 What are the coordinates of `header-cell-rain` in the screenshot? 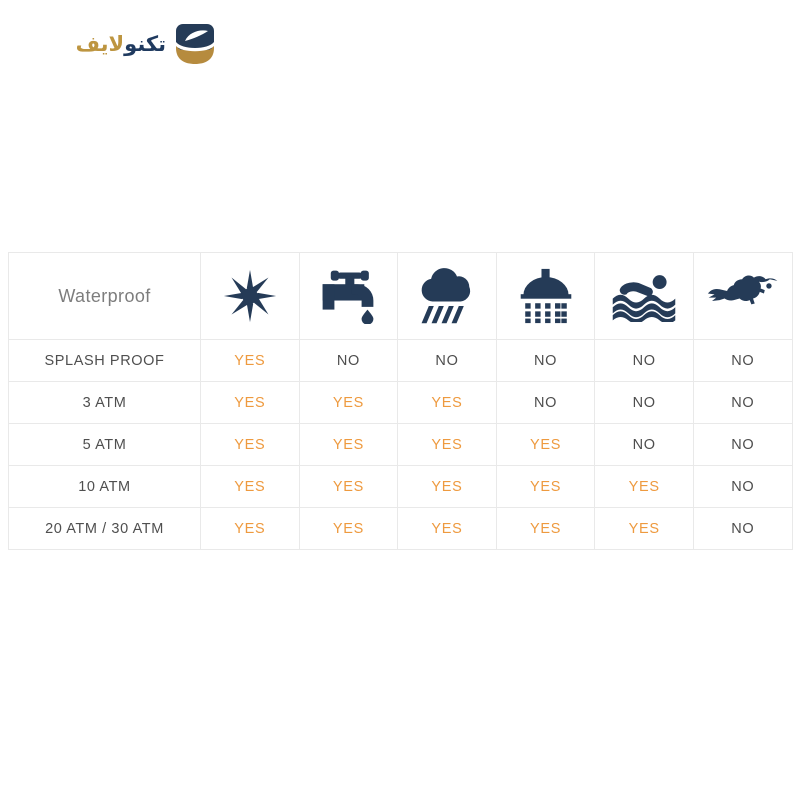 It's located at (447, 296).